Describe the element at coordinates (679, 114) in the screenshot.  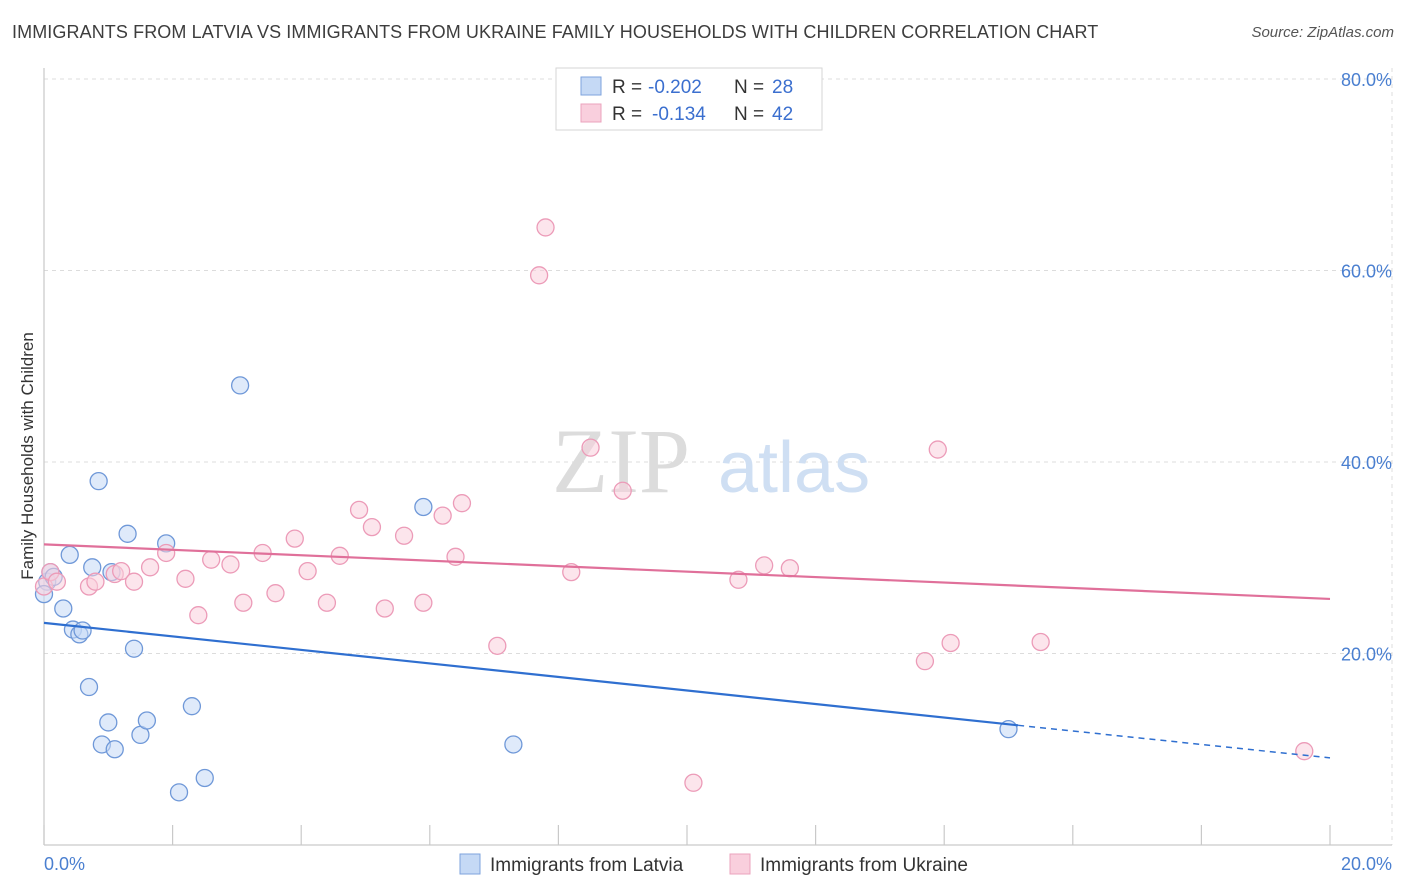
I see `legend-ukraine-r-value: -0.134` at that location.